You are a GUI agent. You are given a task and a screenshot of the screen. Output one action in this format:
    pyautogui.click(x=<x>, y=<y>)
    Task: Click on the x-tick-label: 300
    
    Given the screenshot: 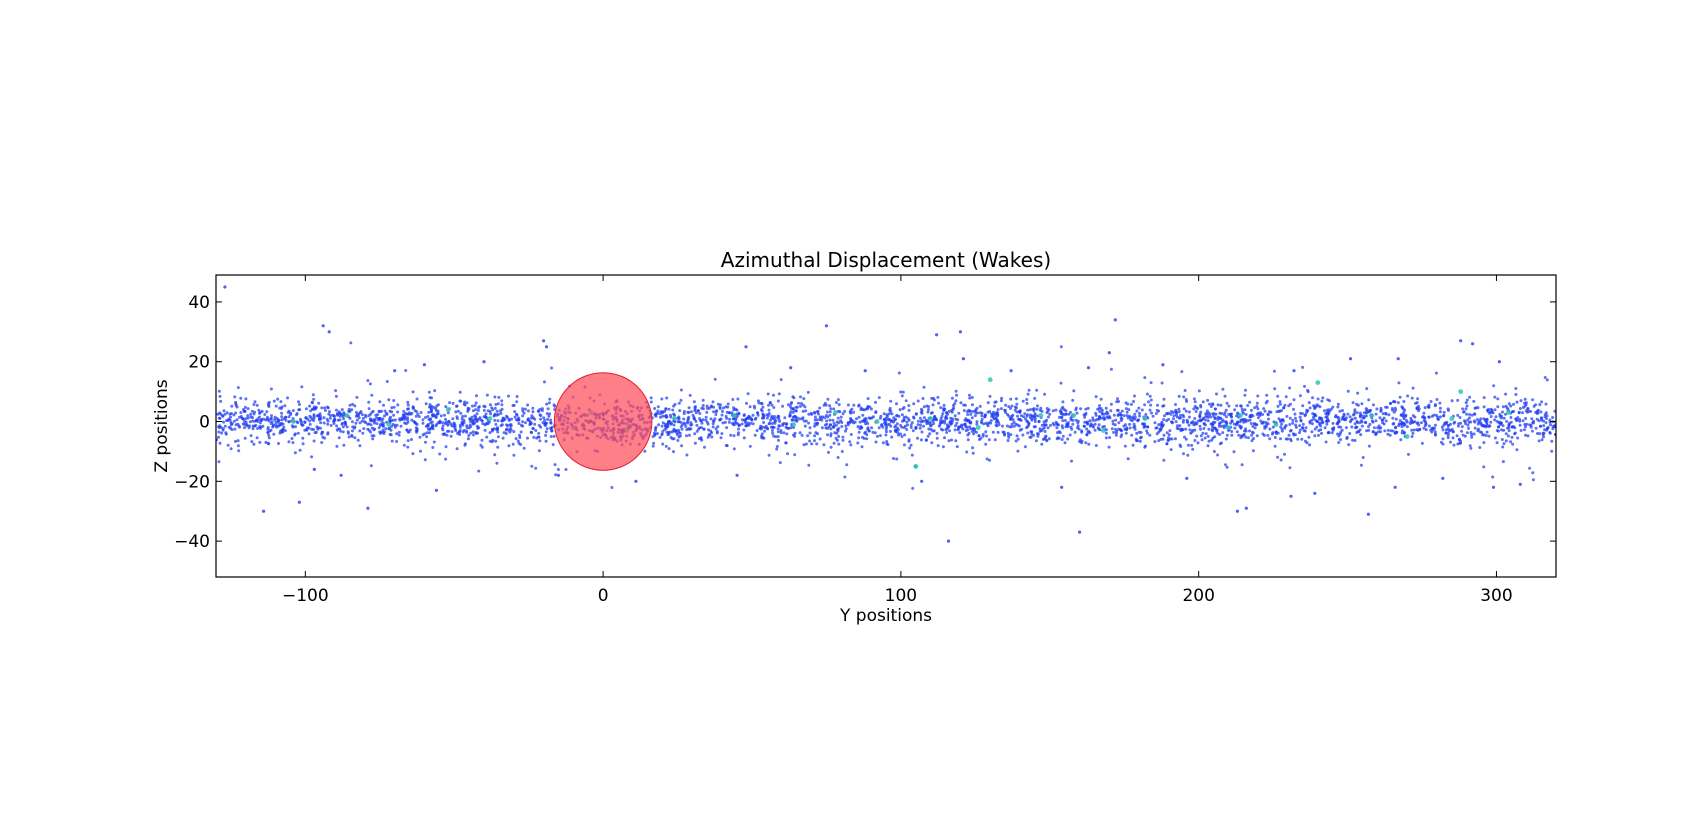 What is the action you would take?
    pyautogui.click(x=1496, y=596)
    